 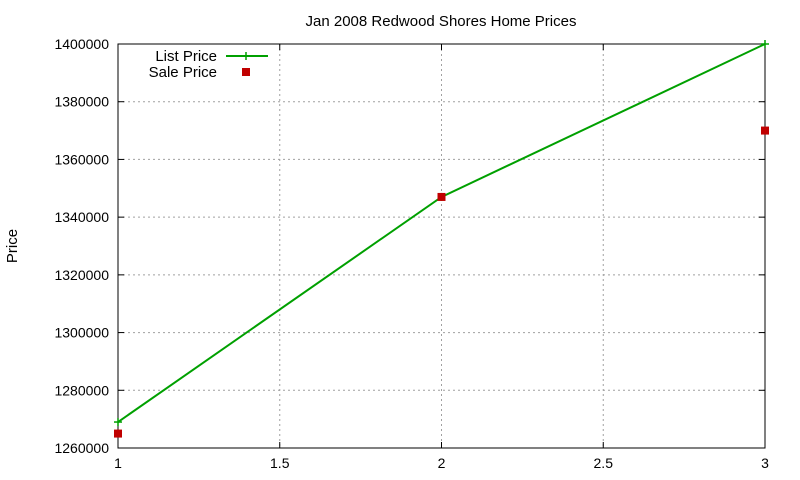 What do you see at coordinates (81, 390) in the screenshot?
I see `y-tick-label: 1280000` at bounding box center [81, 390].